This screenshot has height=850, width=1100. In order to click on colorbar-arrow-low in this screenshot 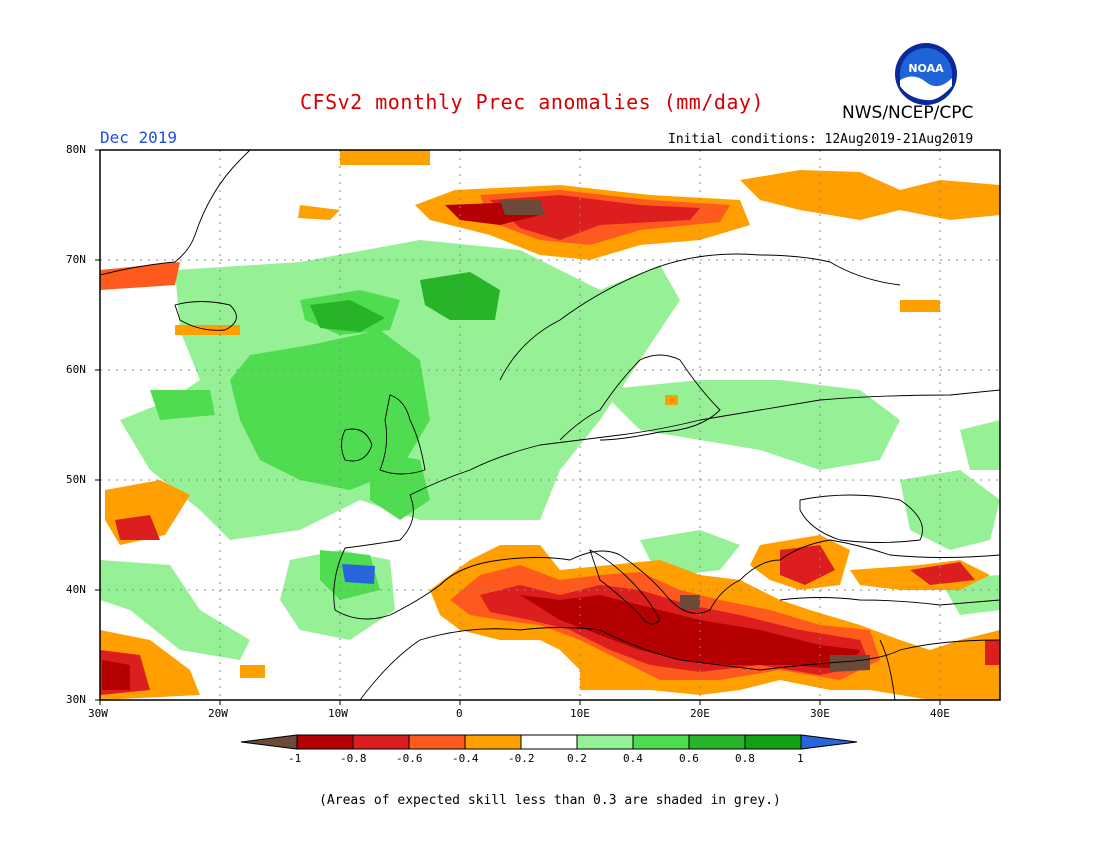, I will do `click(269, 742)`.